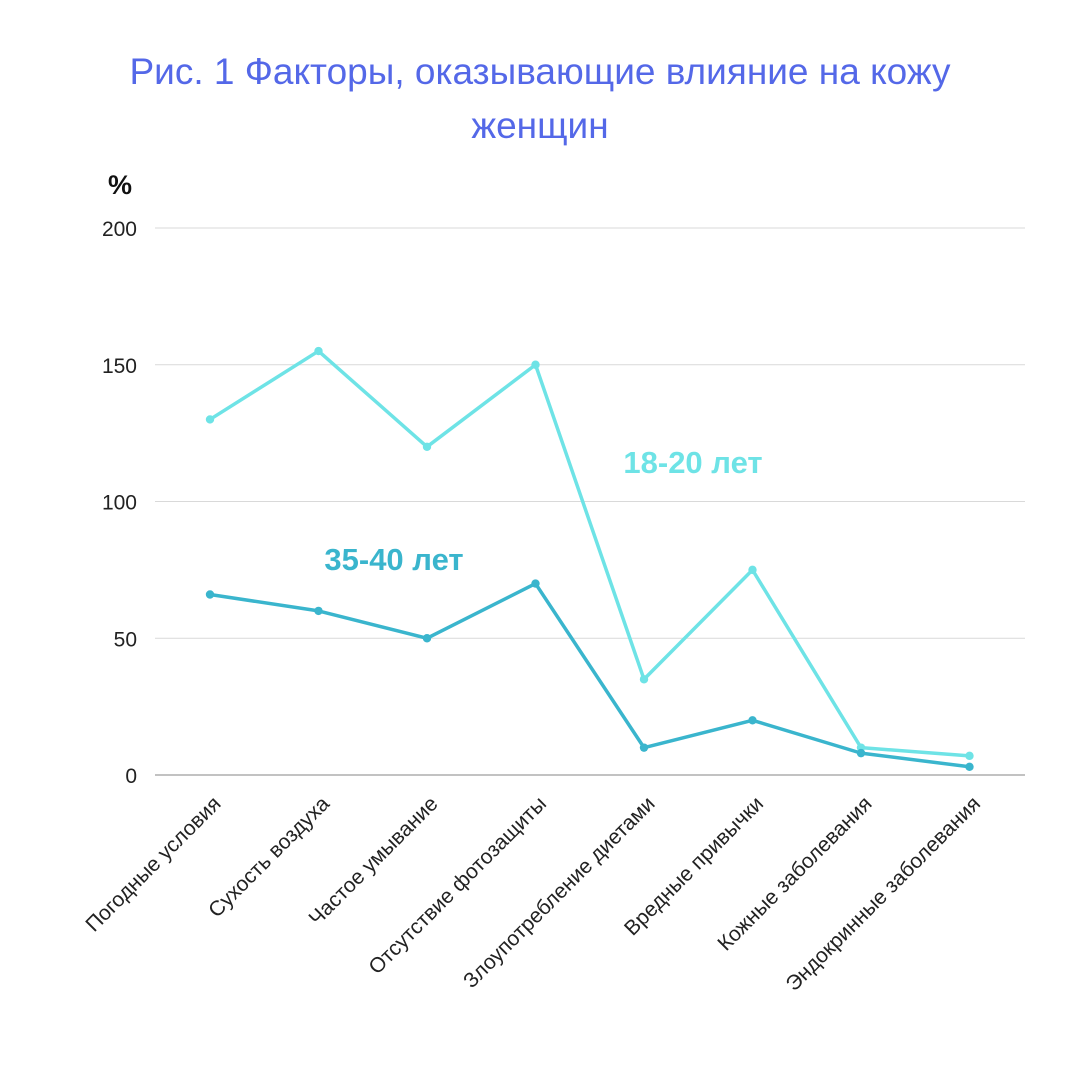 The width and height of the screenshot is (1080, 1085). I want to click on y-axis-tick-labels: 0 50 100 150 200, so click(119, 503).